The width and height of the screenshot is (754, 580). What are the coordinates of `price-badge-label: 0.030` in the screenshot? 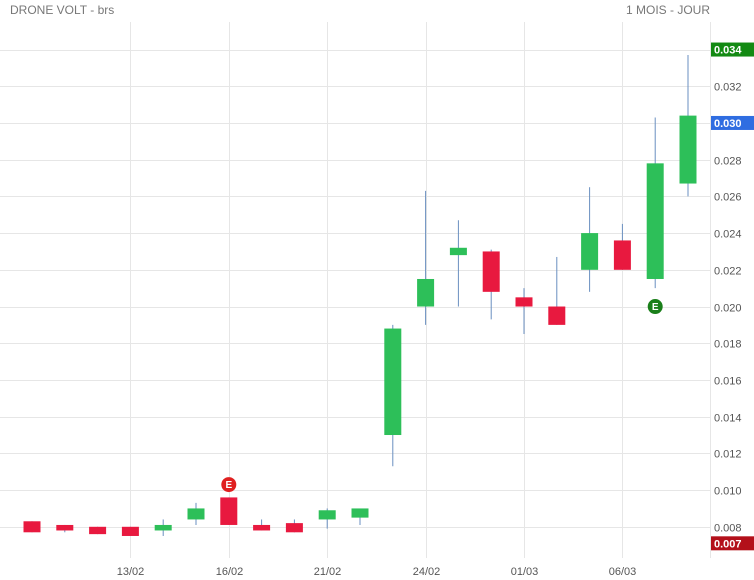 It's located at (728, 124).